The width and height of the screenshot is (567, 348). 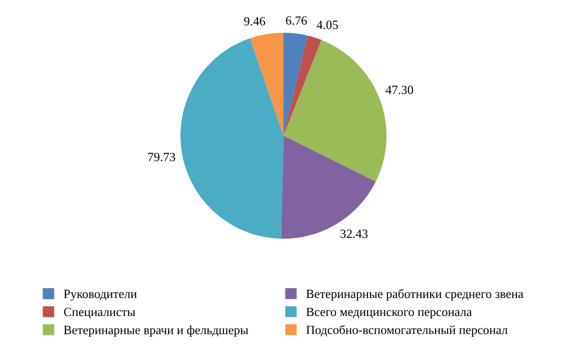 What do you see at coordinates (100, 295) in the screenshot?
I see `legend-label: Руководители` at bounding box center [100, 295].